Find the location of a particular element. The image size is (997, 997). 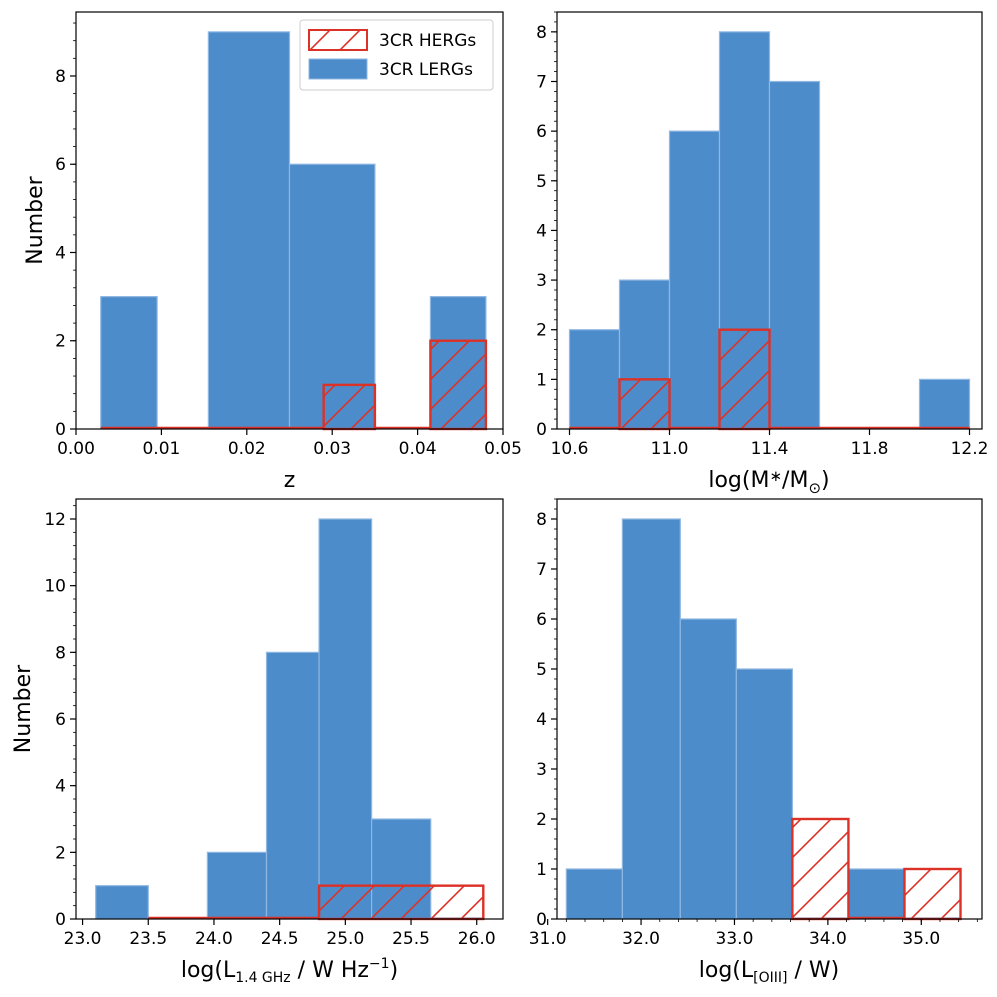

xtick-label-oiii-luminosity-2: 33.0 is located at coordinates (735, 939).